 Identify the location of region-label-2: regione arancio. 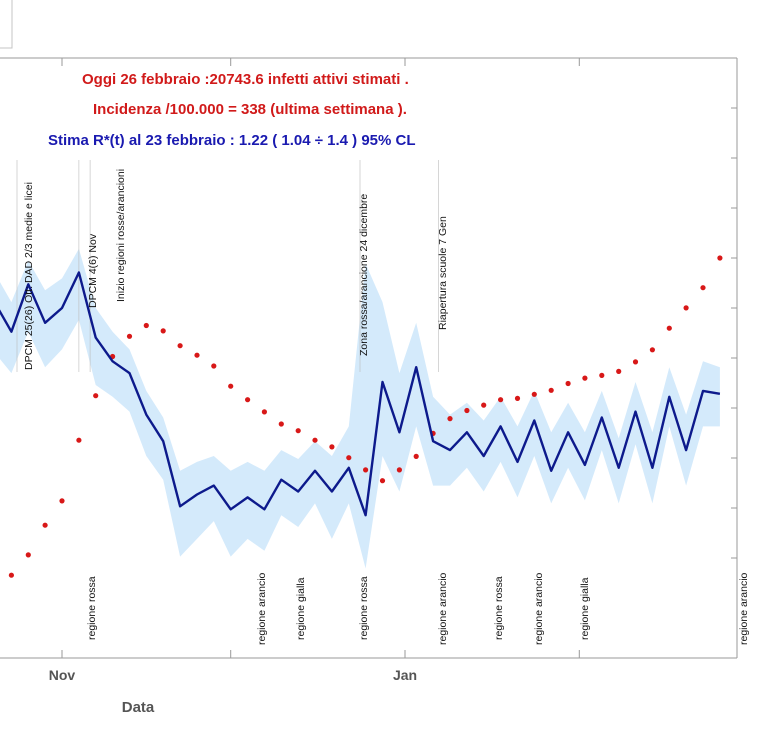
(262, 608).